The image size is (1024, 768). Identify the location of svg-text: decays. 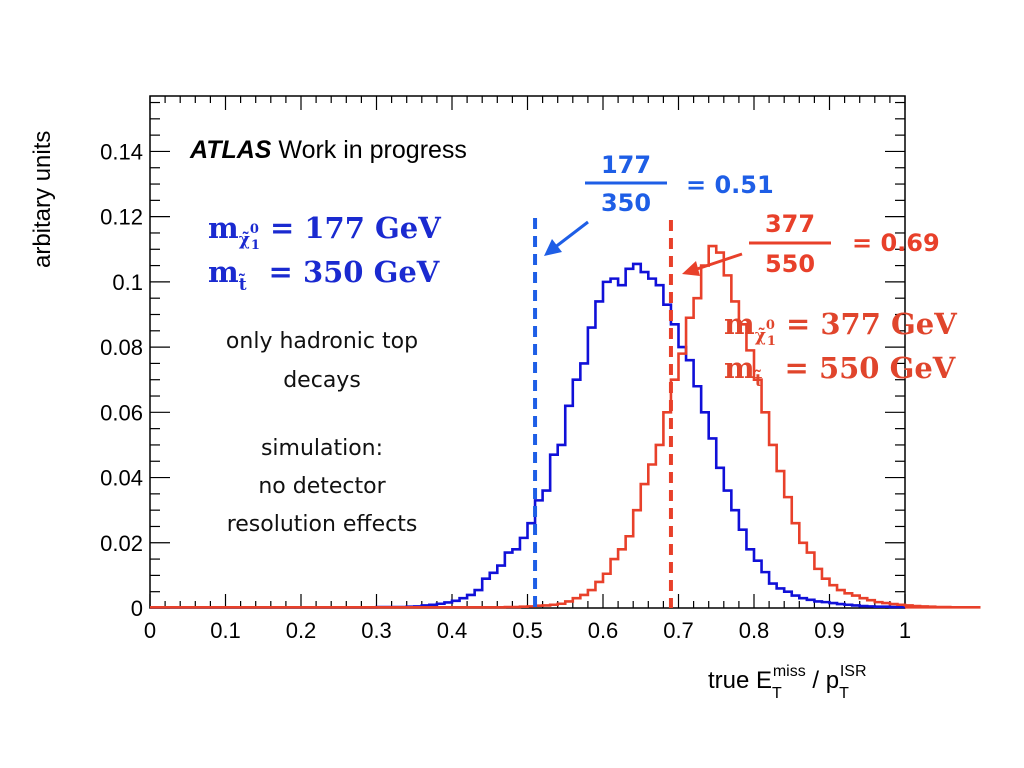
(322, 380).